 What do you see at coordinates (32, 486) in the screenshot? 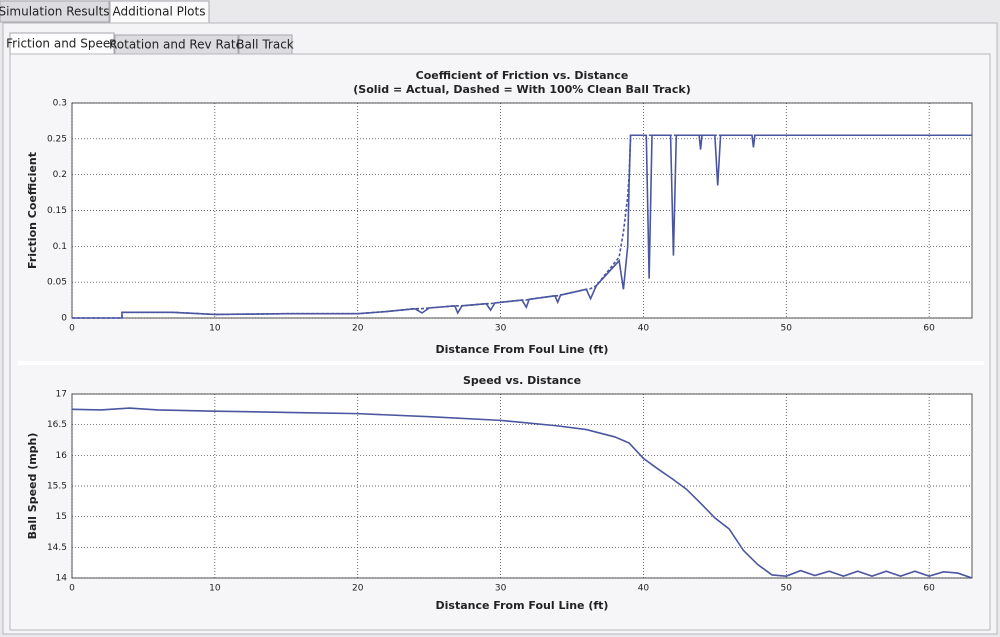
I see `y-axis-label: Ball Speed (mph)` at bounding box center [32, 486].